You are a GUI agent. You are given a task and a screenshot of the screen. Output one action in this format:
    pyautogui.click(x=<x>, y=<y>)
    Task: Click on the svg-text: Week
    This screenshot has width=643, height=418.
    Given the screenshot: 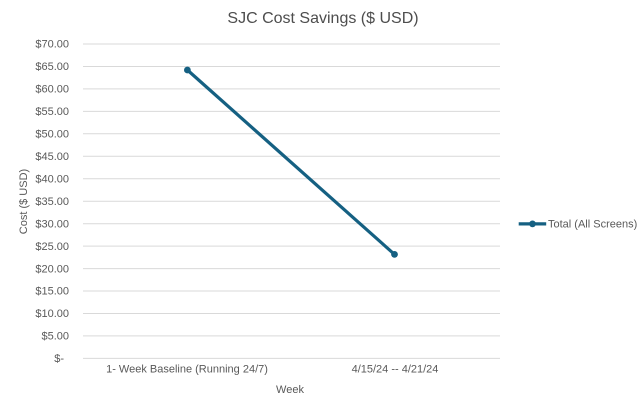 What is the action you would take?
    pyautogui.click(x=290, y=390)
    